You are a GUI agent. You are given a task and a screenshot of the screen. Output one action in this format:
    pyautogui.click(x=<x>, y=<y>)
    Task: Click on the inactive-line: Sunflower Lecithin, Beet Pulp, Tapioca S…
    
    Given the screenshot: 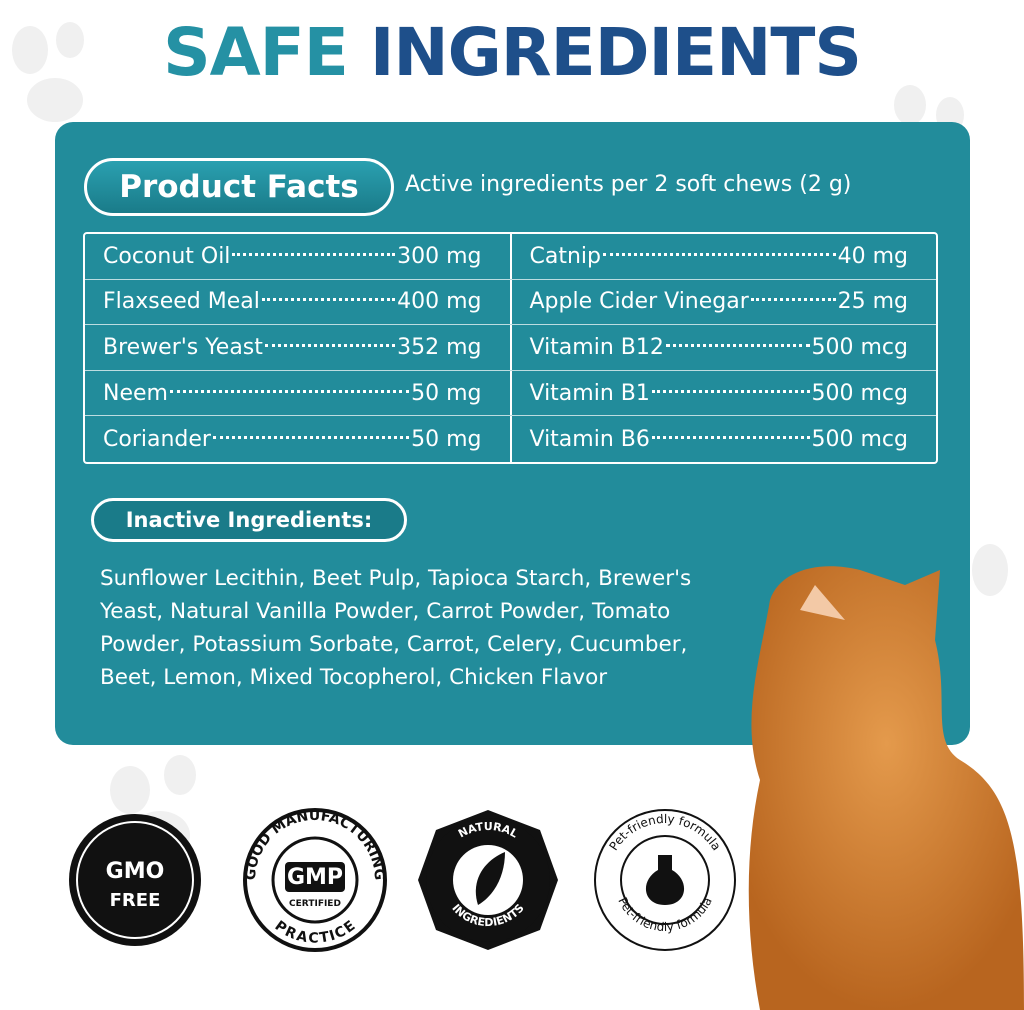 What is the action you would take?
    pyautogui.click(x=396, y=578)
    